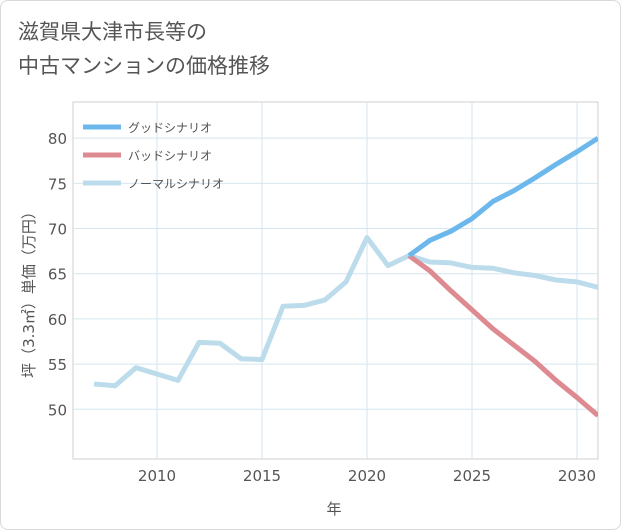 The image size is (621, 530). Describe the element at coordinates (170, 128) in the screenshot. I see `legend-label: グッドシナリオ` at that location.